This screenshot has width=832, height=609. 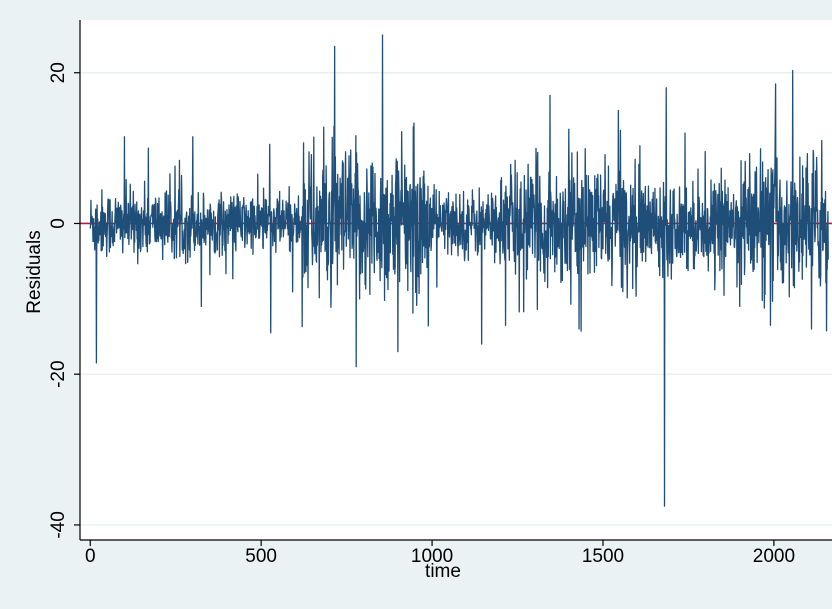 What do you see at coordinates (261, 556) in the screenshot?
I see `x-tick-label: 500` at bounding box center [261, 556].